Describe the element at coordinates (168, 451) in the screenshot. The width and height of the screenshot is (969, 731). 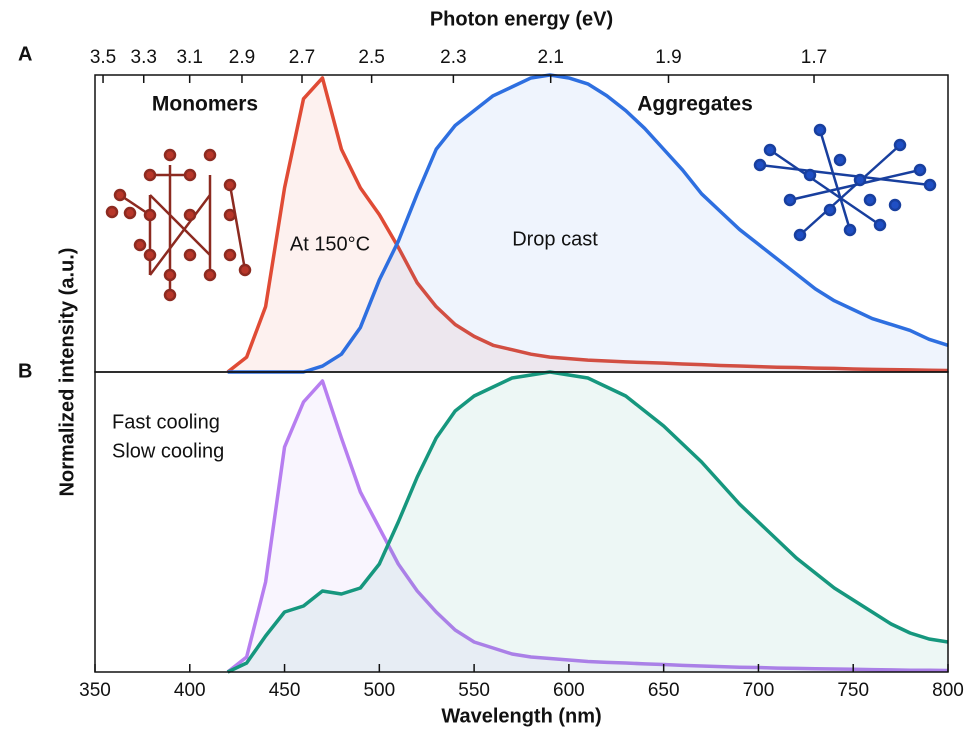
I see `series-name: Slow cooling` at that location.